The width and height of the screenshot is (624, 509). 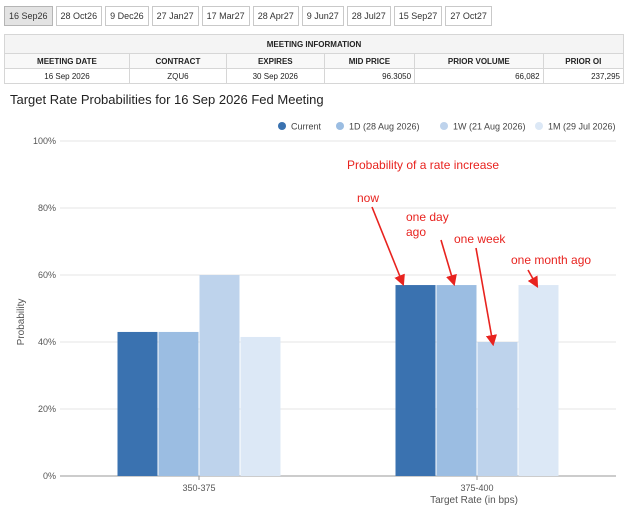 I want to click on tab-27-jan27: 27 Jan27, so click(x=175, y=16).